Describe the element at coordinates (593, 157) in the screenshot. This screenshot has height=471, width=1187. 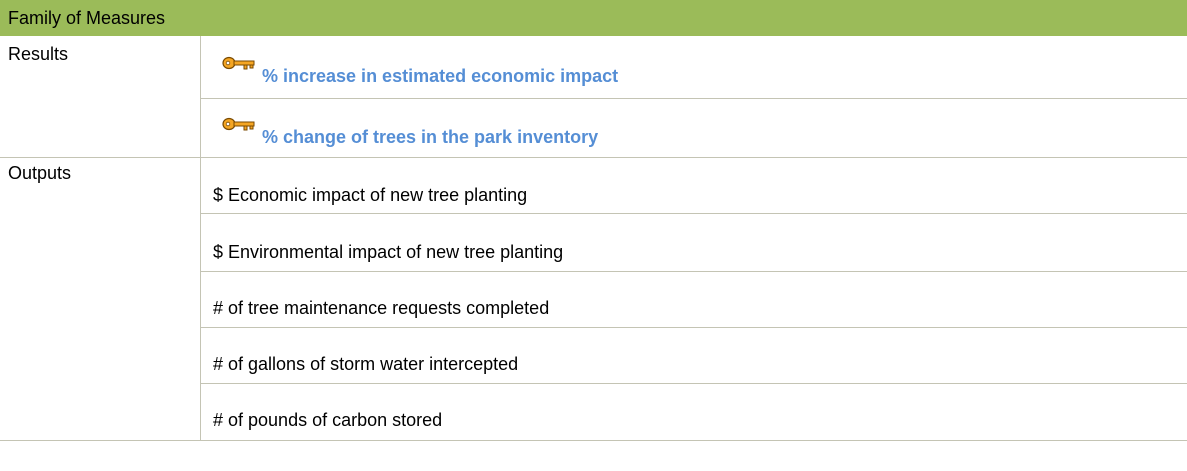
I see `section-line` at that location.